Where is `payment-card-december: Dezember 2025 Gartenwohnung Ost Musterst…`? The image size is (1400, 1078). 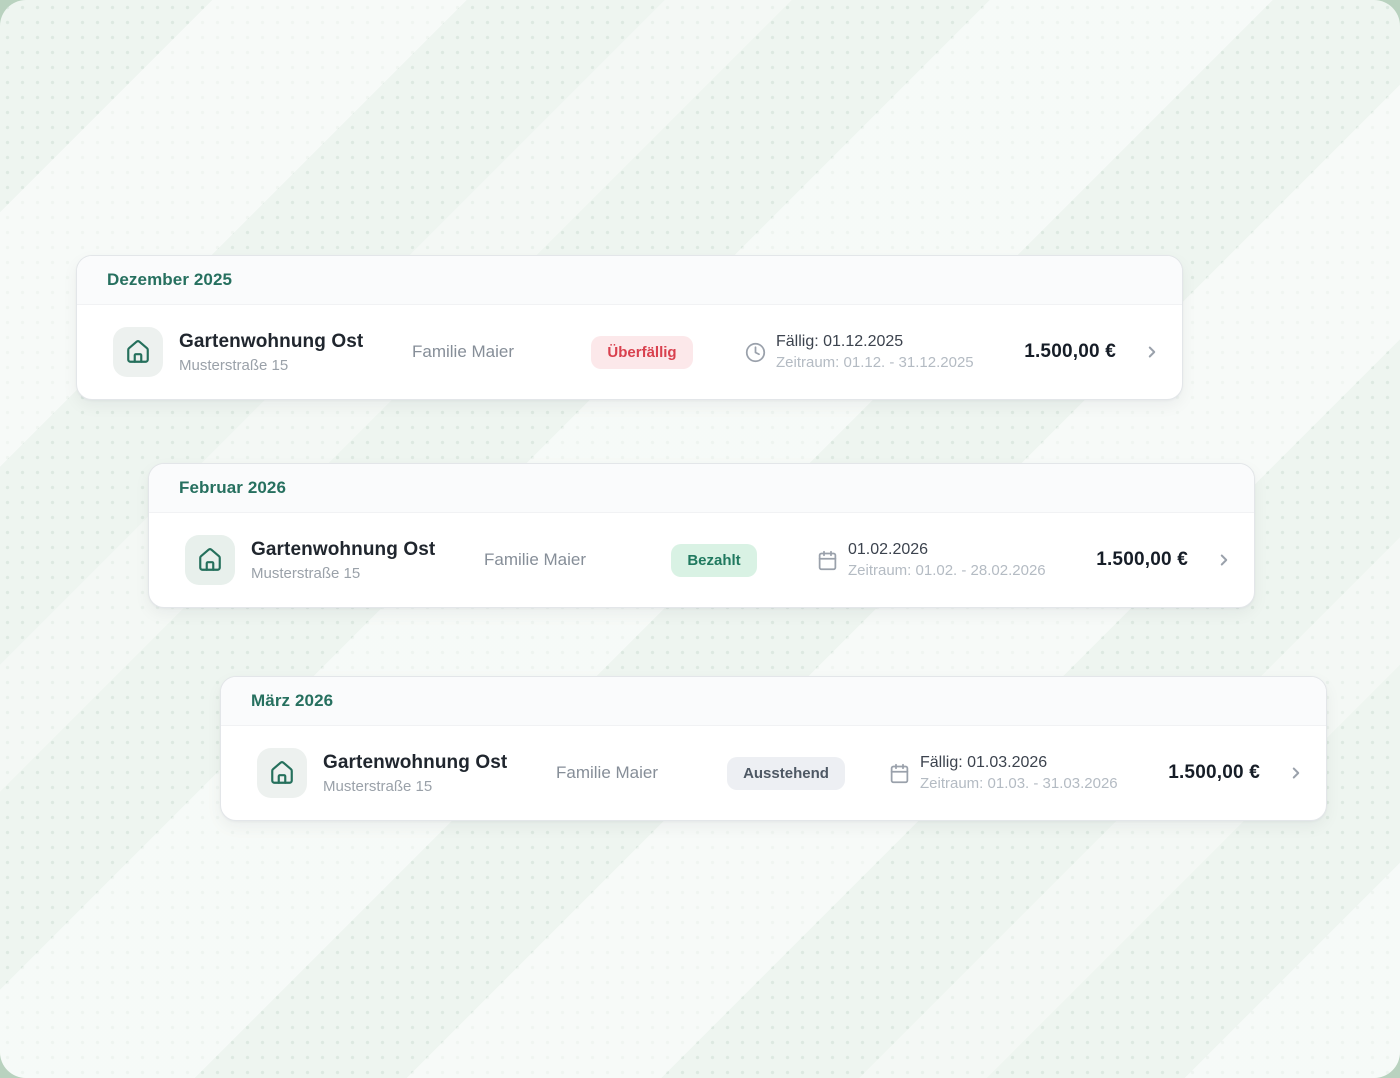 payment-card-december: Dezember 2025 Gartenwohnung Ost Musterst… is located at coordinates (629, 327).